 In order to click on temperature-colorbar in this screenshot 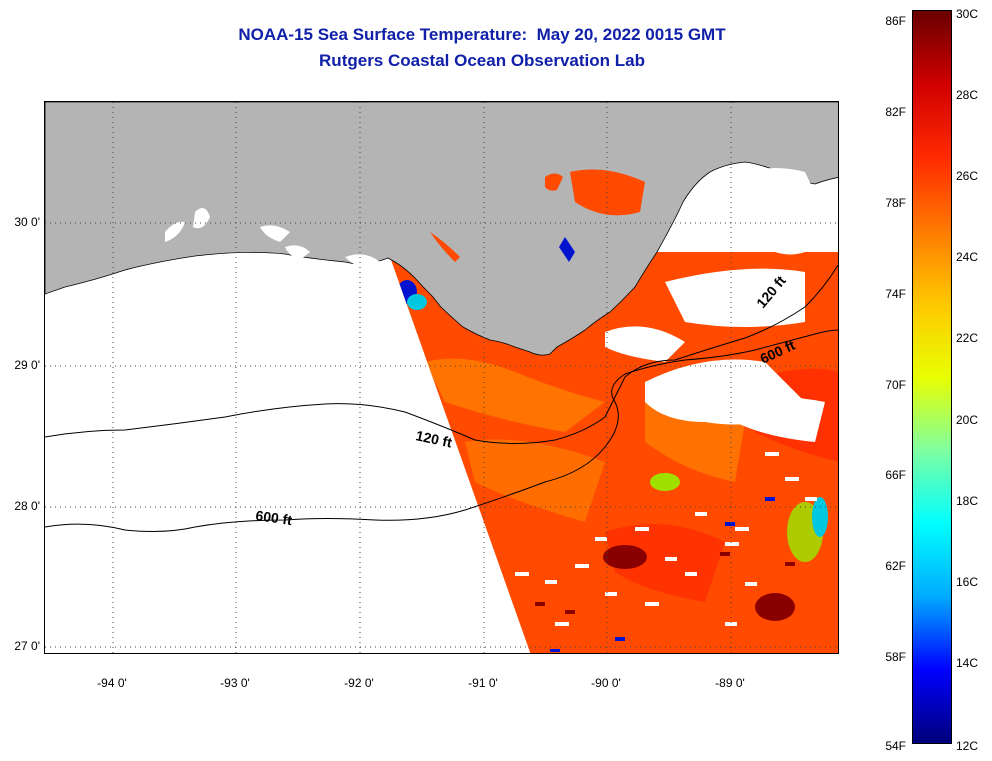, I will do `click(932, 377)`.